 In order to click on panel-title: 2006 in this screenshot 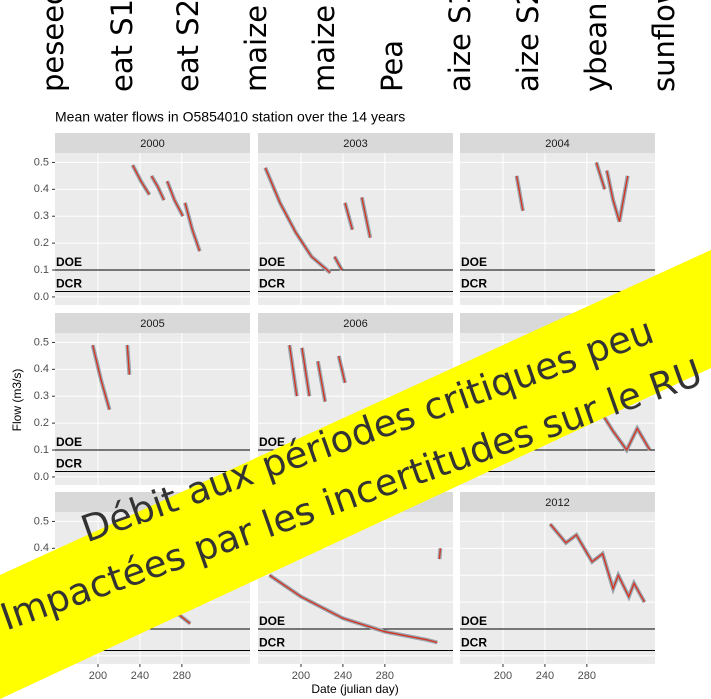, I will do `click(355, 324)`.